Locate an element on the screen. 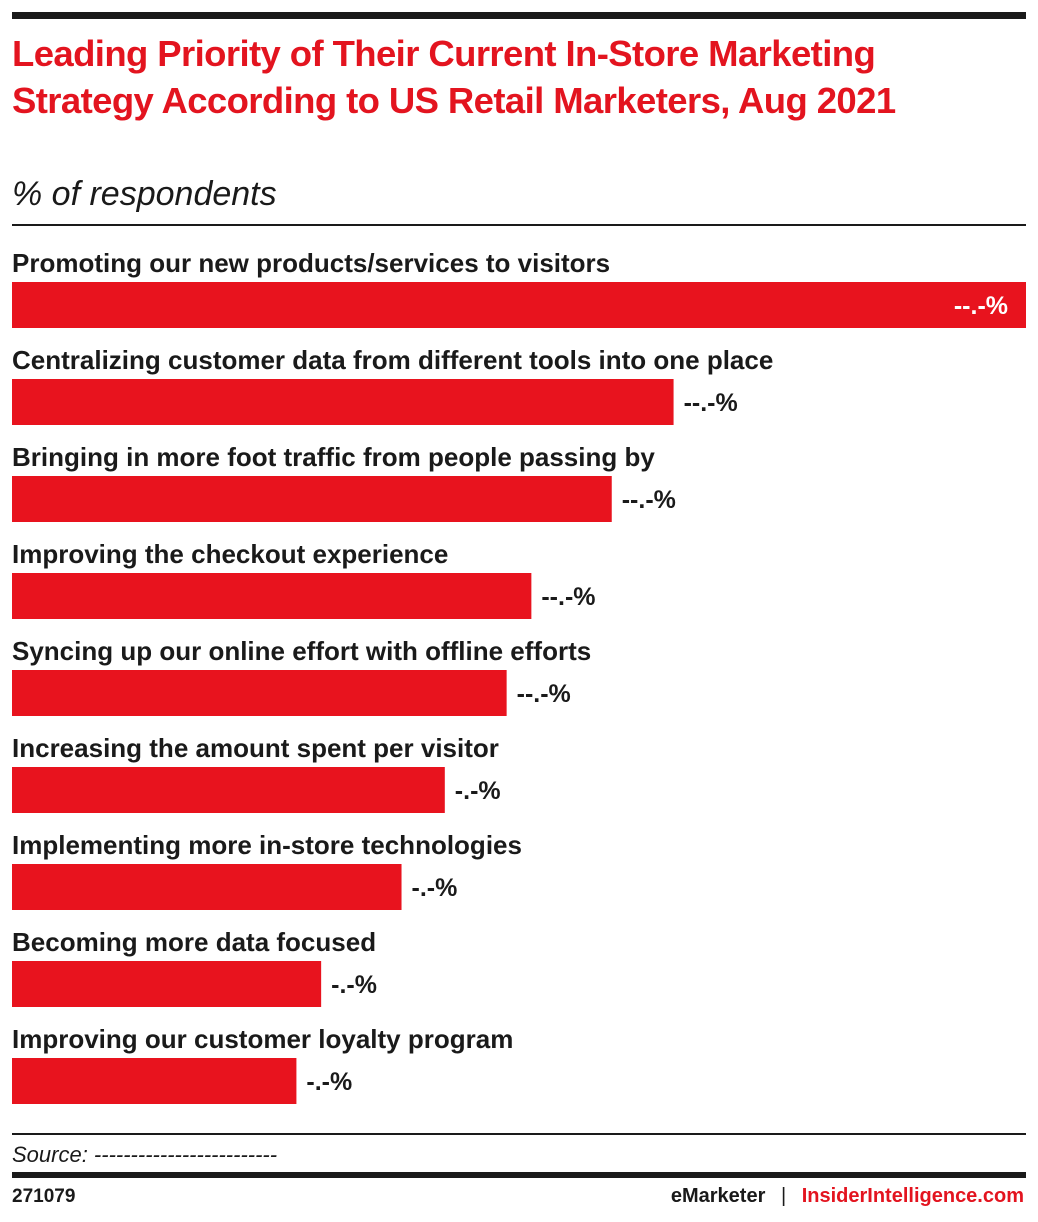 The width and height of the screenshot is (1038, 1222). category-label: Improving our customer loyalty program is located at coordinates (262, 1039).